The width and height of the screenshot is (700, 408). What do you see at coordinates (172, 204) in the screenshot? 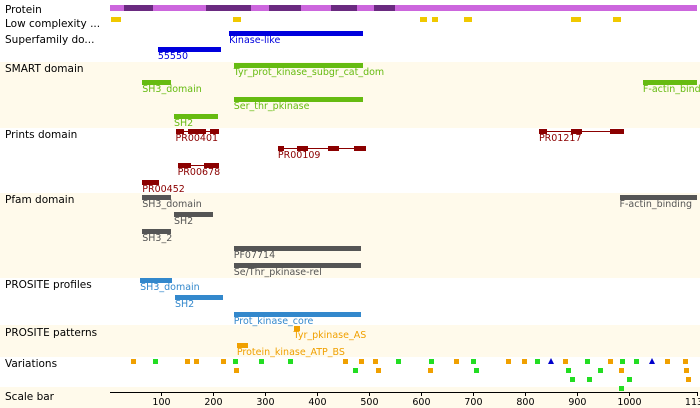
I see `pfam-feature-label: SH3_domain` at bounding box center [172, 204].